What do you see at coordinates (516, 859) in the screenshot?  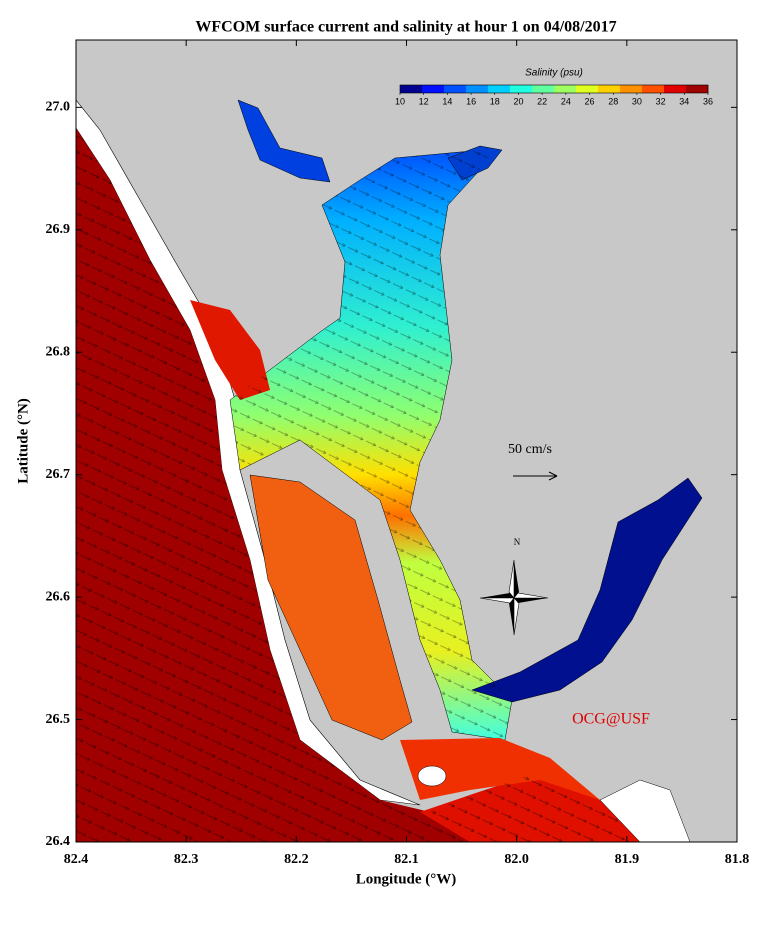 I see `x-tick-label: 82.0` at bounding box center [516, 859].